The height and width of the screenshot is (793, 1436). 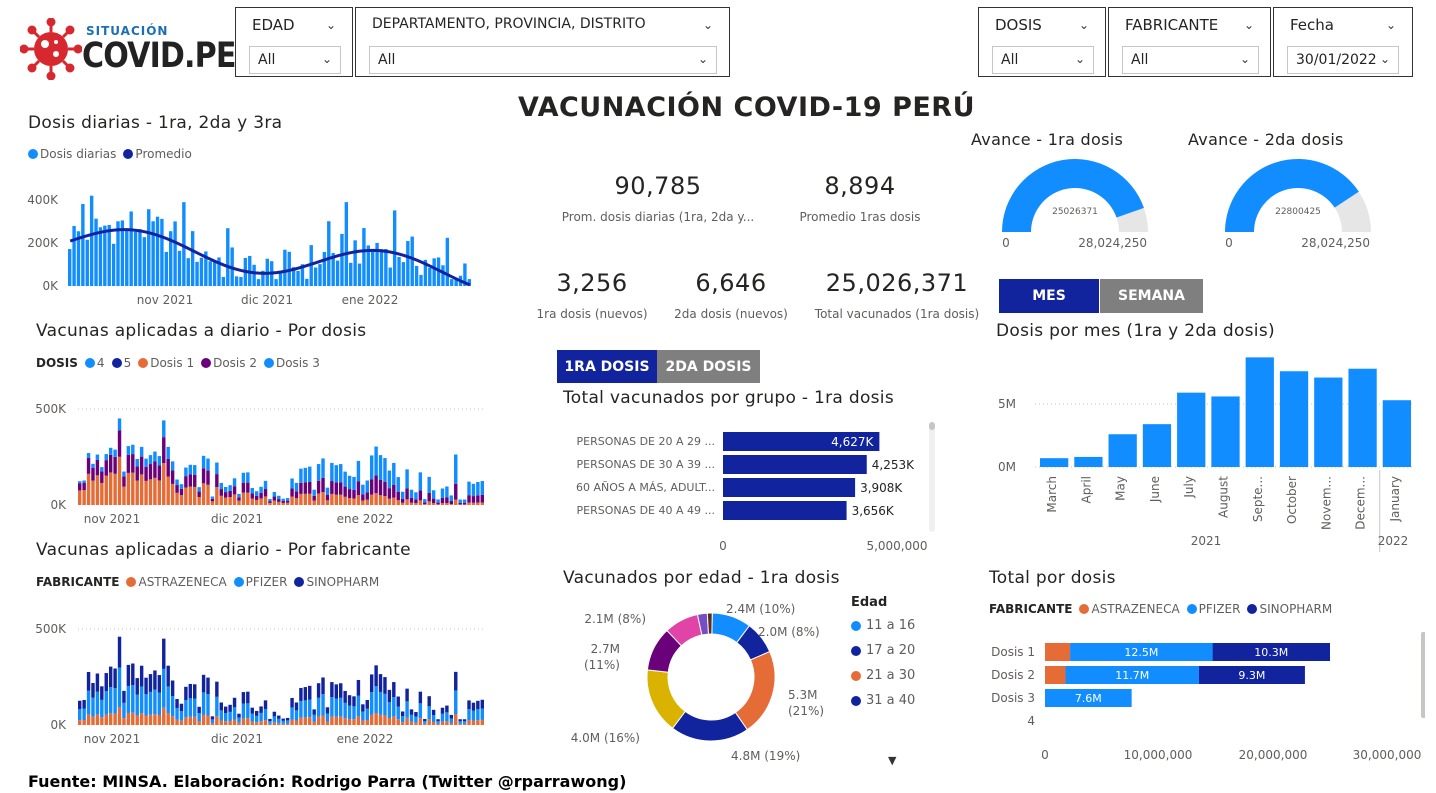 What do you see at coordinates (1042, 42) in the screenshot?
I see `dosis-slicer: DOSIS ⌄ All ⌄` at bounding box center [1042, 42].